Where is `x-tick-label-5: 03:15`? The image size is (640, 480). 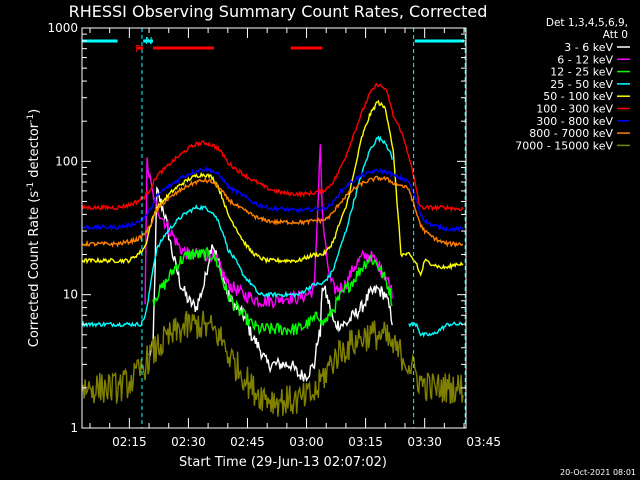
x-tick-label-5: 03:15 is located at coordinates (365, 442).